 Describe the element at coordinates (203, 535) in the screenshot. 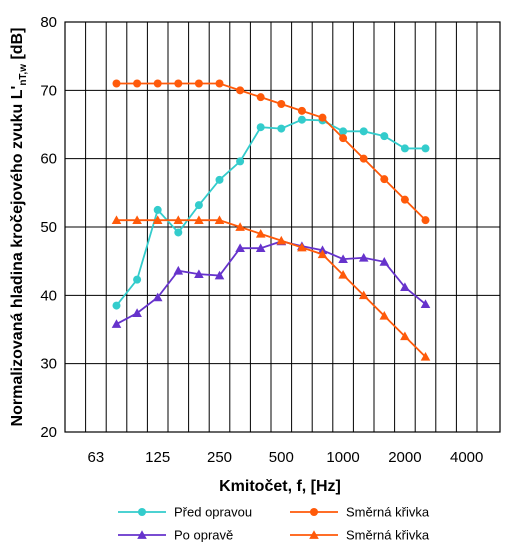

I see `legend-label: Po opravě` at that location.